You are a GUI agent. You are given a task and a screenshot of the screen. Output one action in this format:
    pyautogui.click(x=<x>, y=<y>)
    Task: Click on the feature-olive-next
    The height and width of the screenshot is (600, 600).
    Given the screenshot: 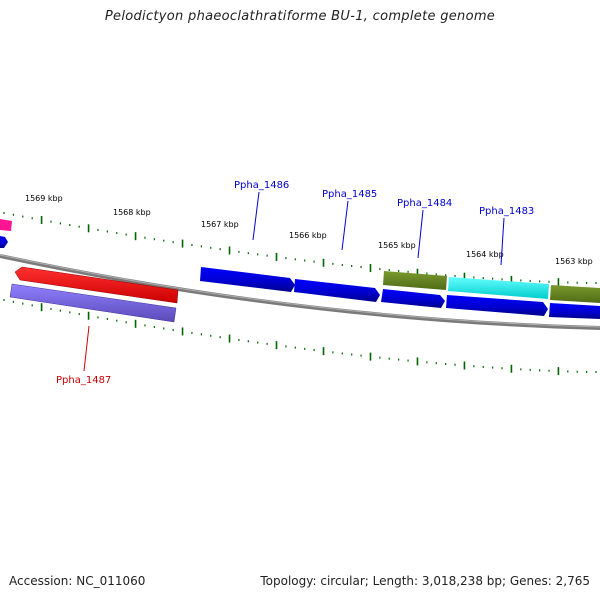 What is the action you would take?
    pyautogui.click(x=575, y=294)
    